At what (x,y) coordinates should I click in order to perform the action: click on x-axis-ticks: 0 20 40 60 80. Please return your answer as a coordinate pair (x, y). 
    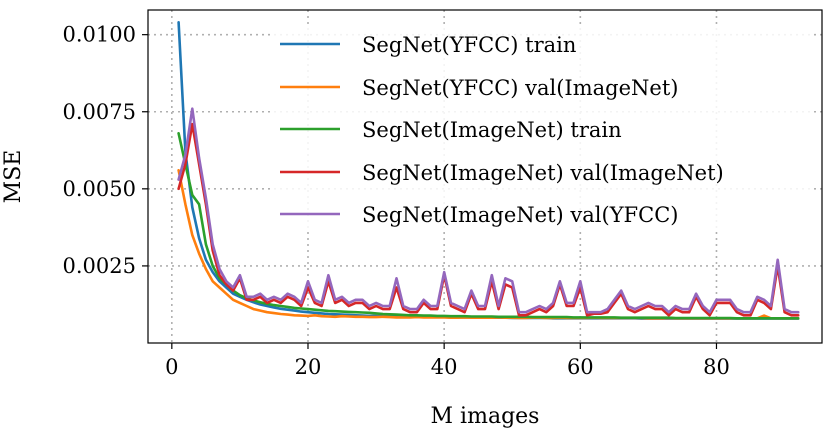
    Looking at the image, I should click on (447, 361).